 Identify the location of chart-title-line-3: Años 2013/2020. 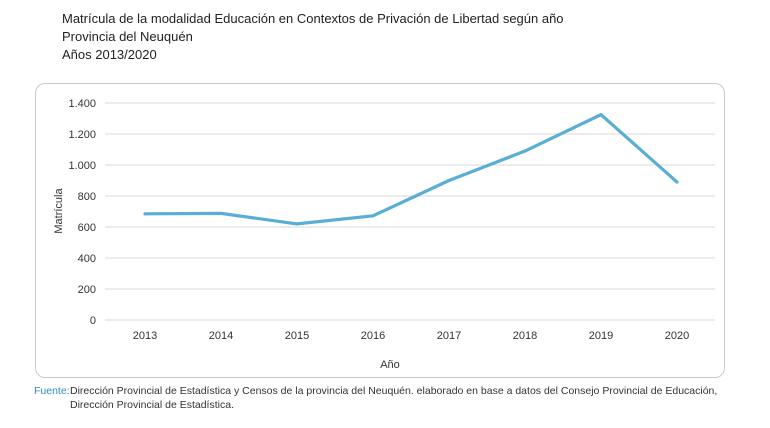
(109, 54).